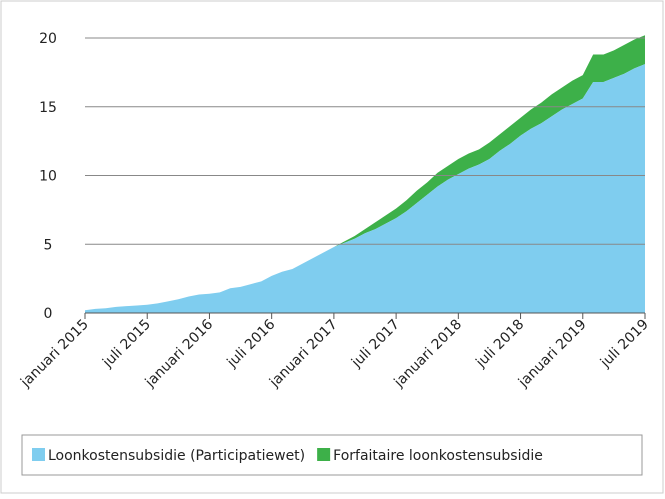  Describe the element at coordinates (332, 455) in the screenshot. I see `legend-box` at that location.